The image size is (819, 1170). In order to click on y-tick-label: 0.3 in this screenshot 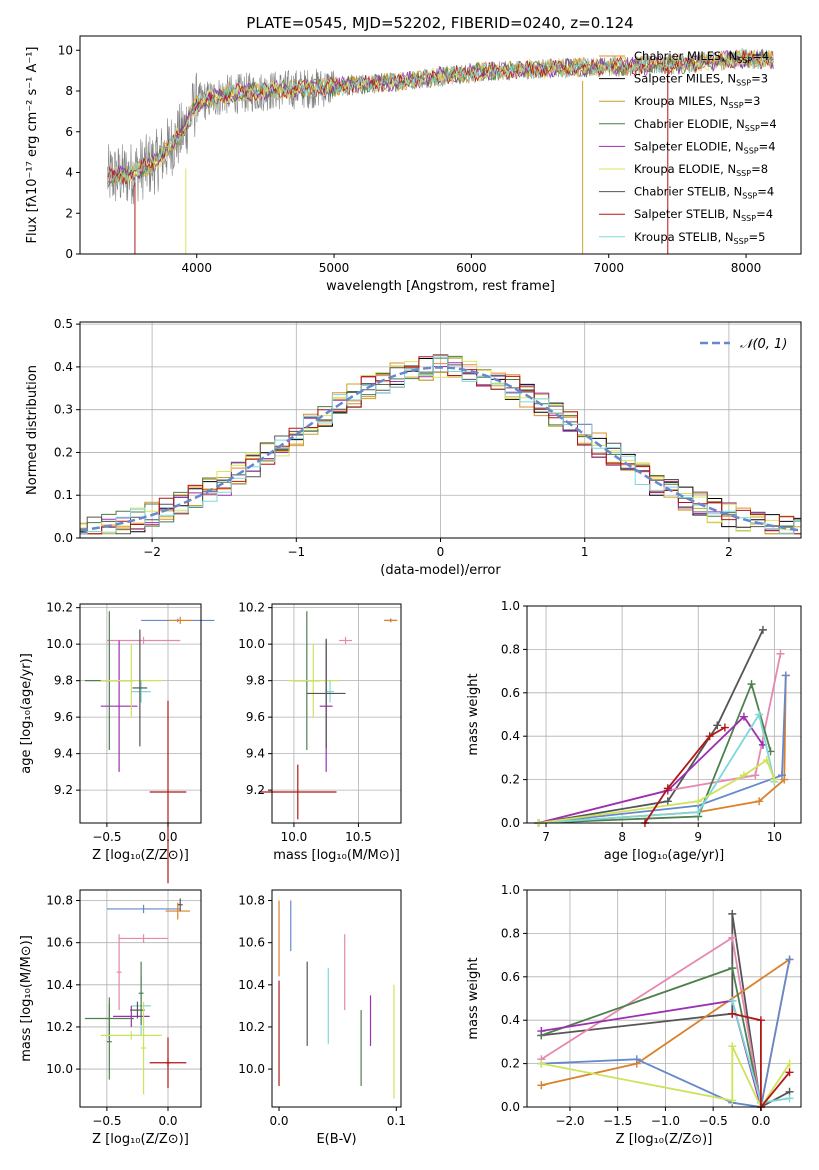, I will do `click(63, 410)`.